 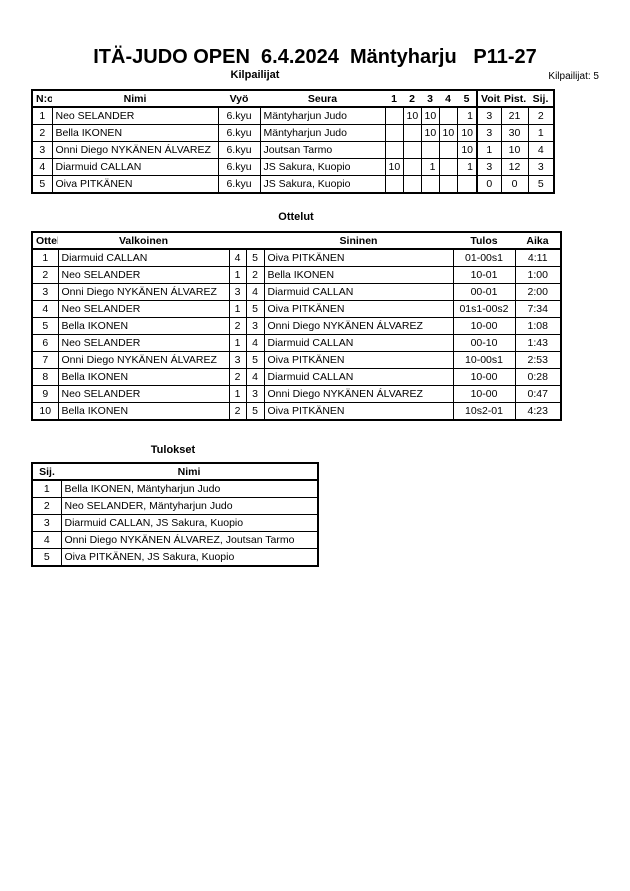 I want to click on table-cell: 4:11, so click(x=538, y=257).